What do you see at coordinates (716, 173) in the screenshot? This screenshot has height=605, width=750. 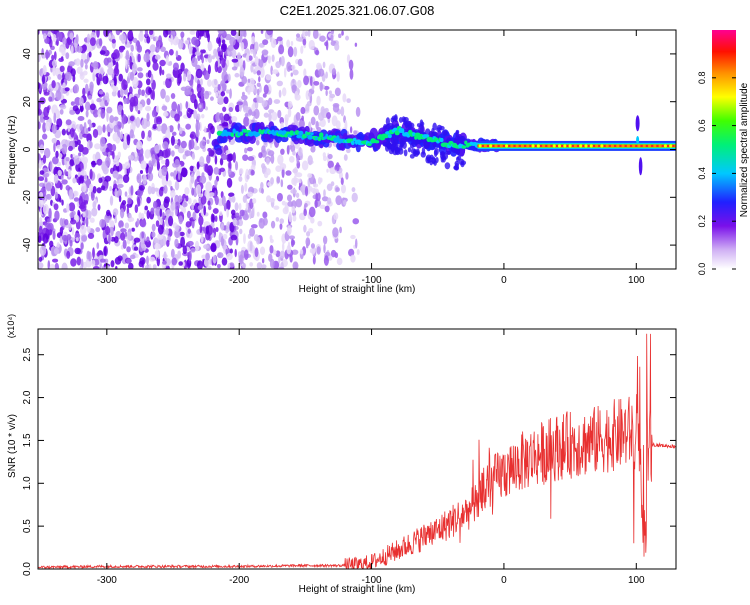 I see `colorbar-ticks: 0.0 0.2 0.4 0.6 0.8` at bounding box center [716, 173].